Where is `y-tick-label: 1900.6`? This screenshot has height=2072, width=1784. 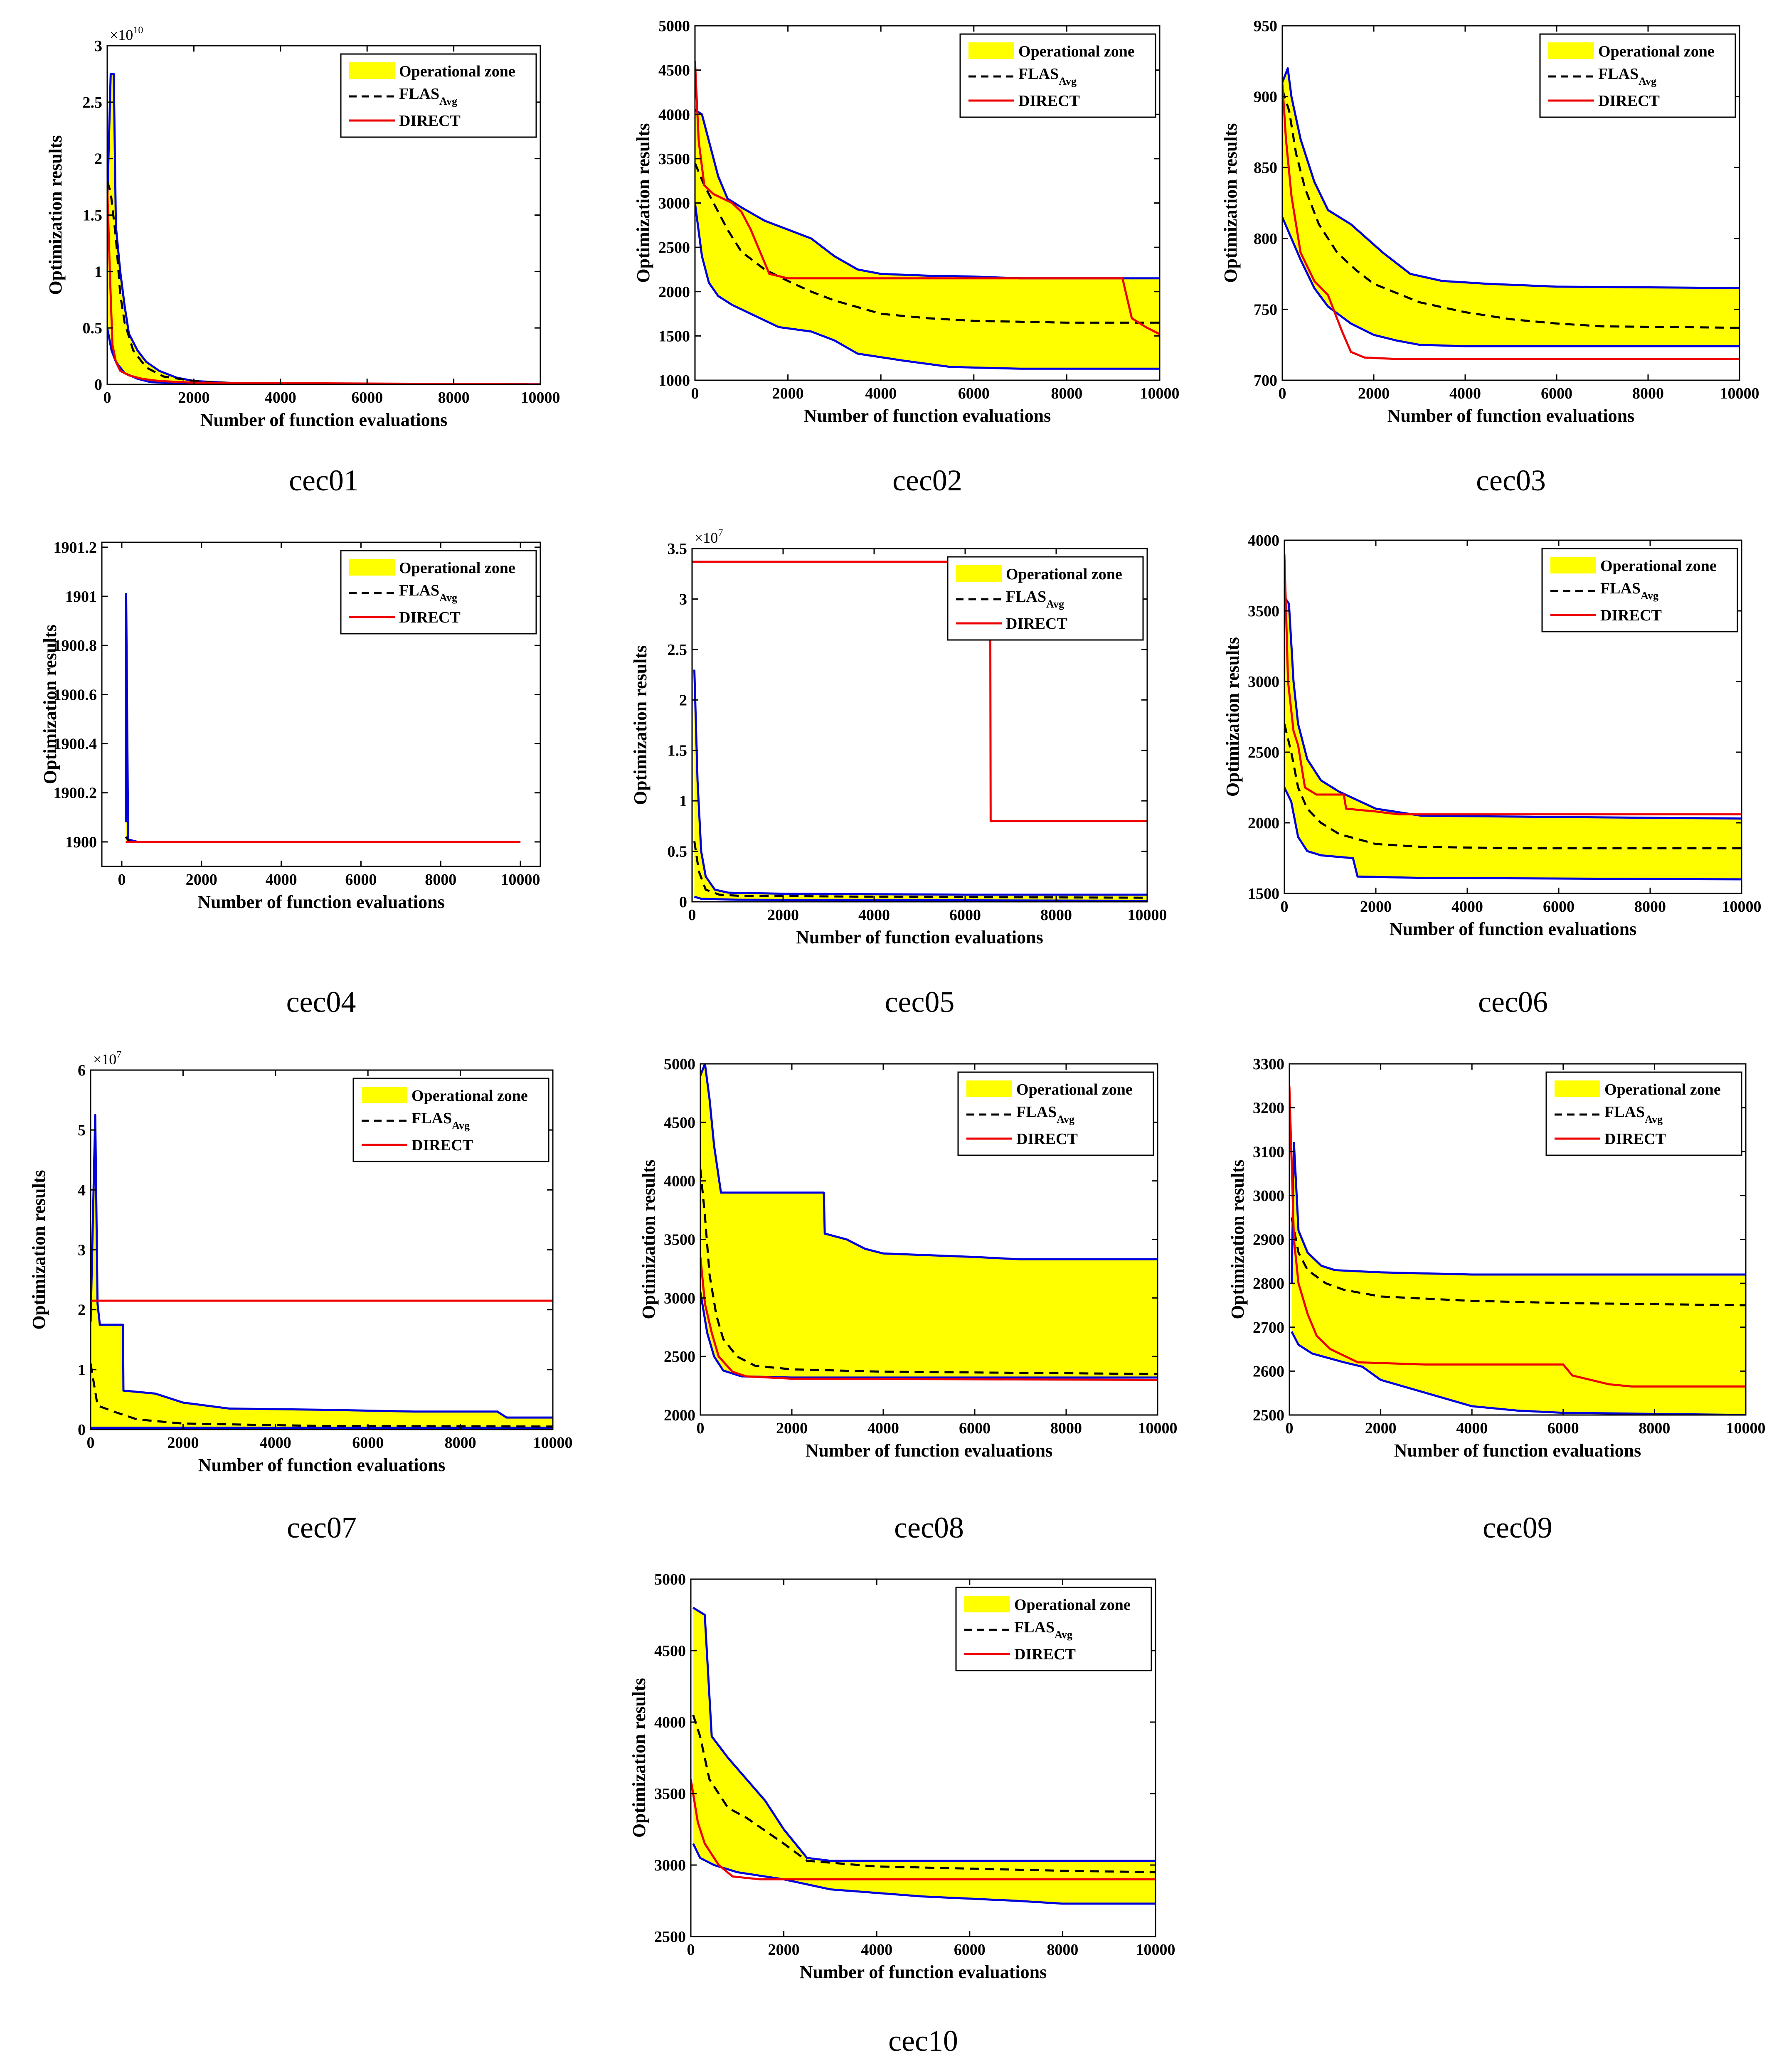
y-tick-label: 1900.6 is located at coordinates (75, 695).